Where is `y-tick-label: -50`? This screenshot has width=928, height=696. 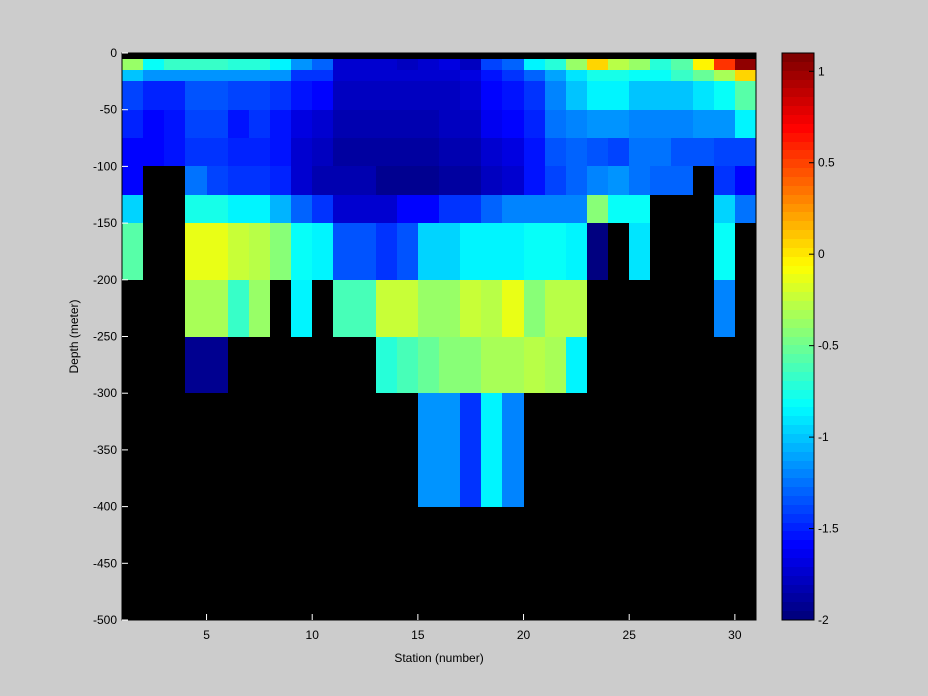 y-tick-label: -50 is located at coordinates (109, 110).